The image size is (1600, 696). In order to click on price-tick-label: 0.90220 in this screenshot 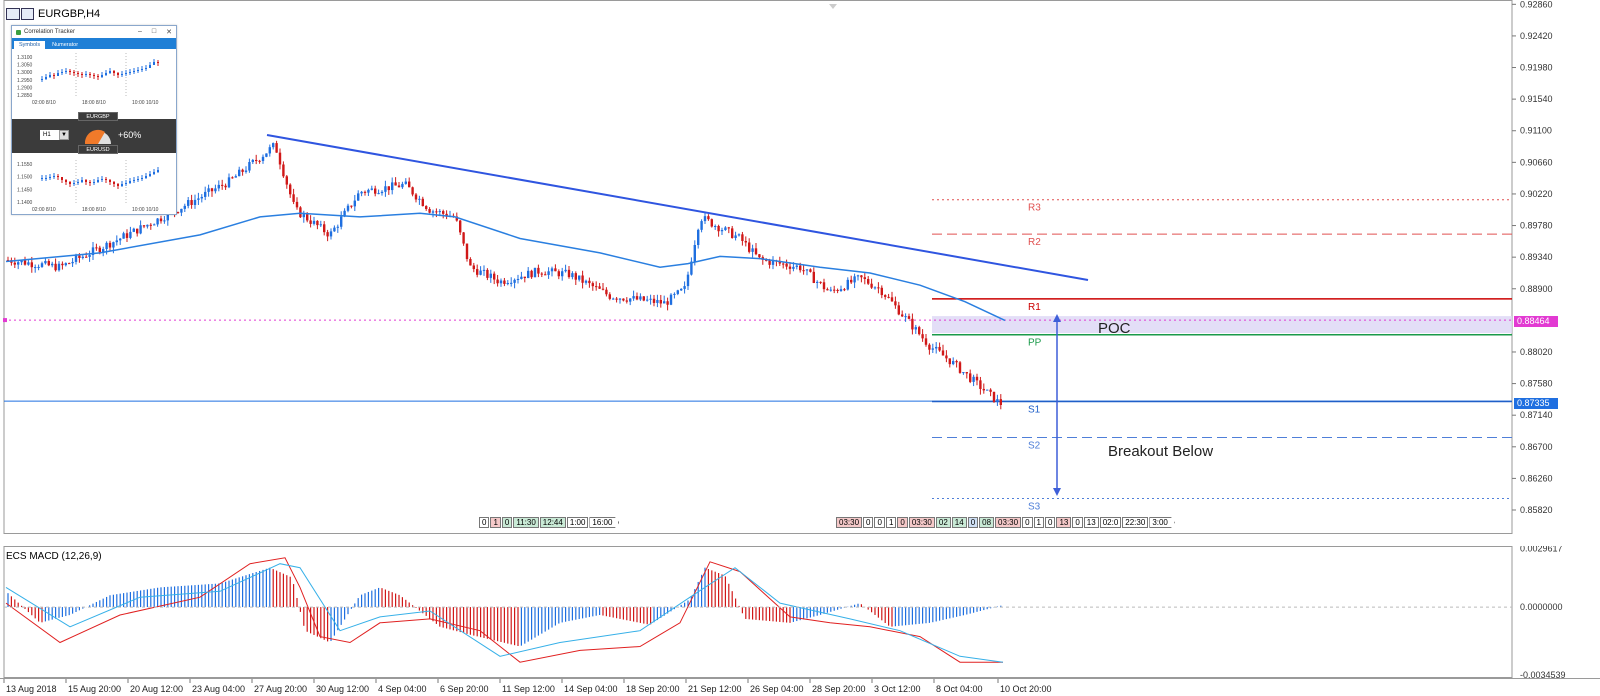, I will do `click(1536, 194)`.